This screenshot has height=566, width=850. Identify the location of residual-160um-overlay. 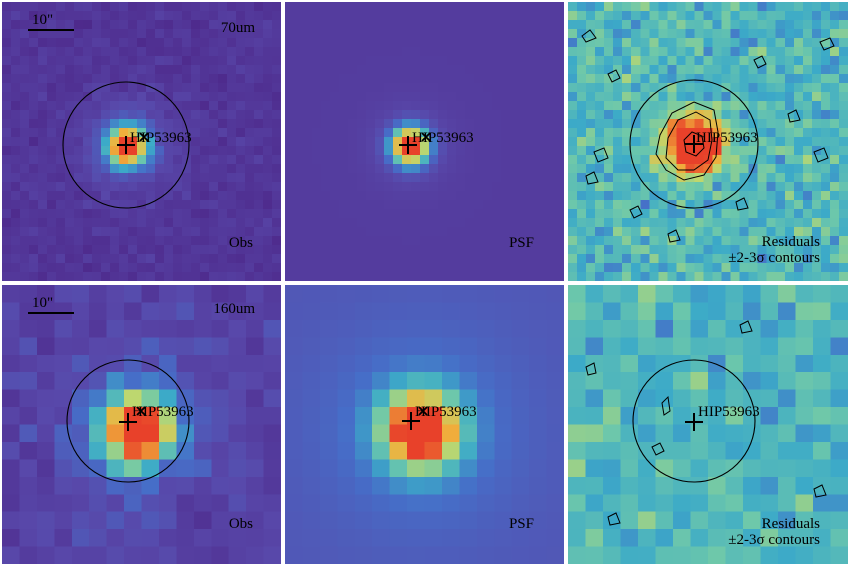
(706, 423).